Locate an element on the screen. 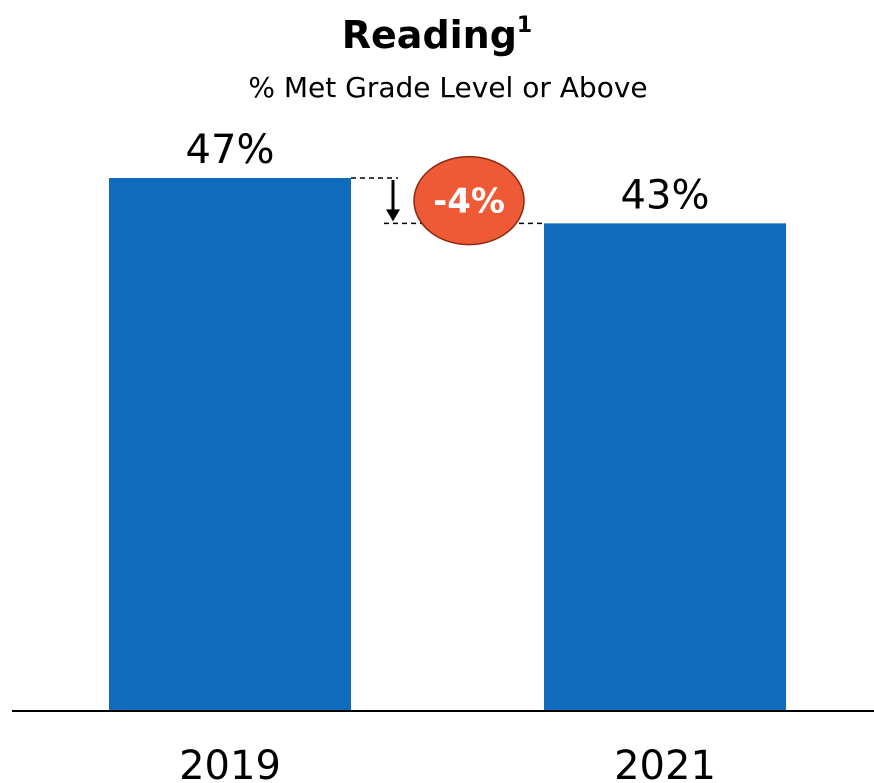  chart-title: Reading1 is located at coordinates (437, 35).